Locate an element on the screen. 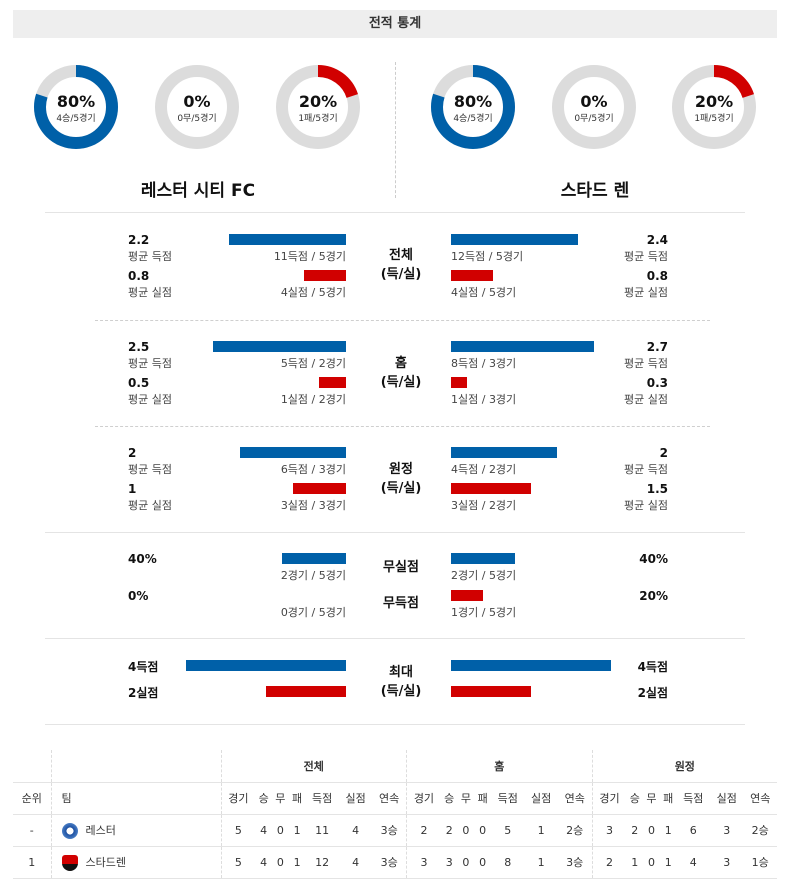  clean-sheet-title: 무실점 is located at coordinates (401, 567).